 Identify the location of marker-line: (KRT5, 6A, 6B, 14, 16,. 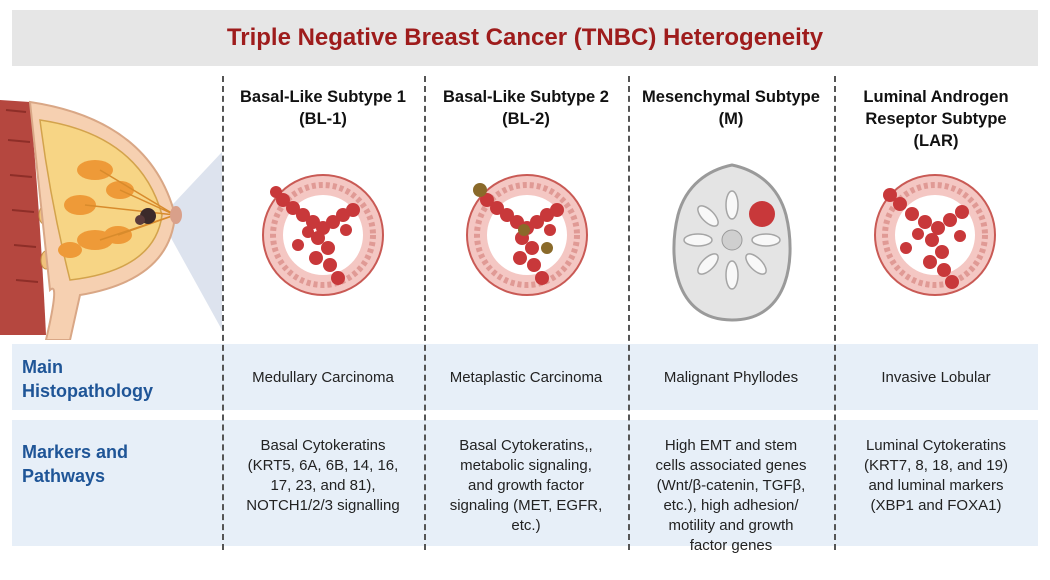
(323, 465).